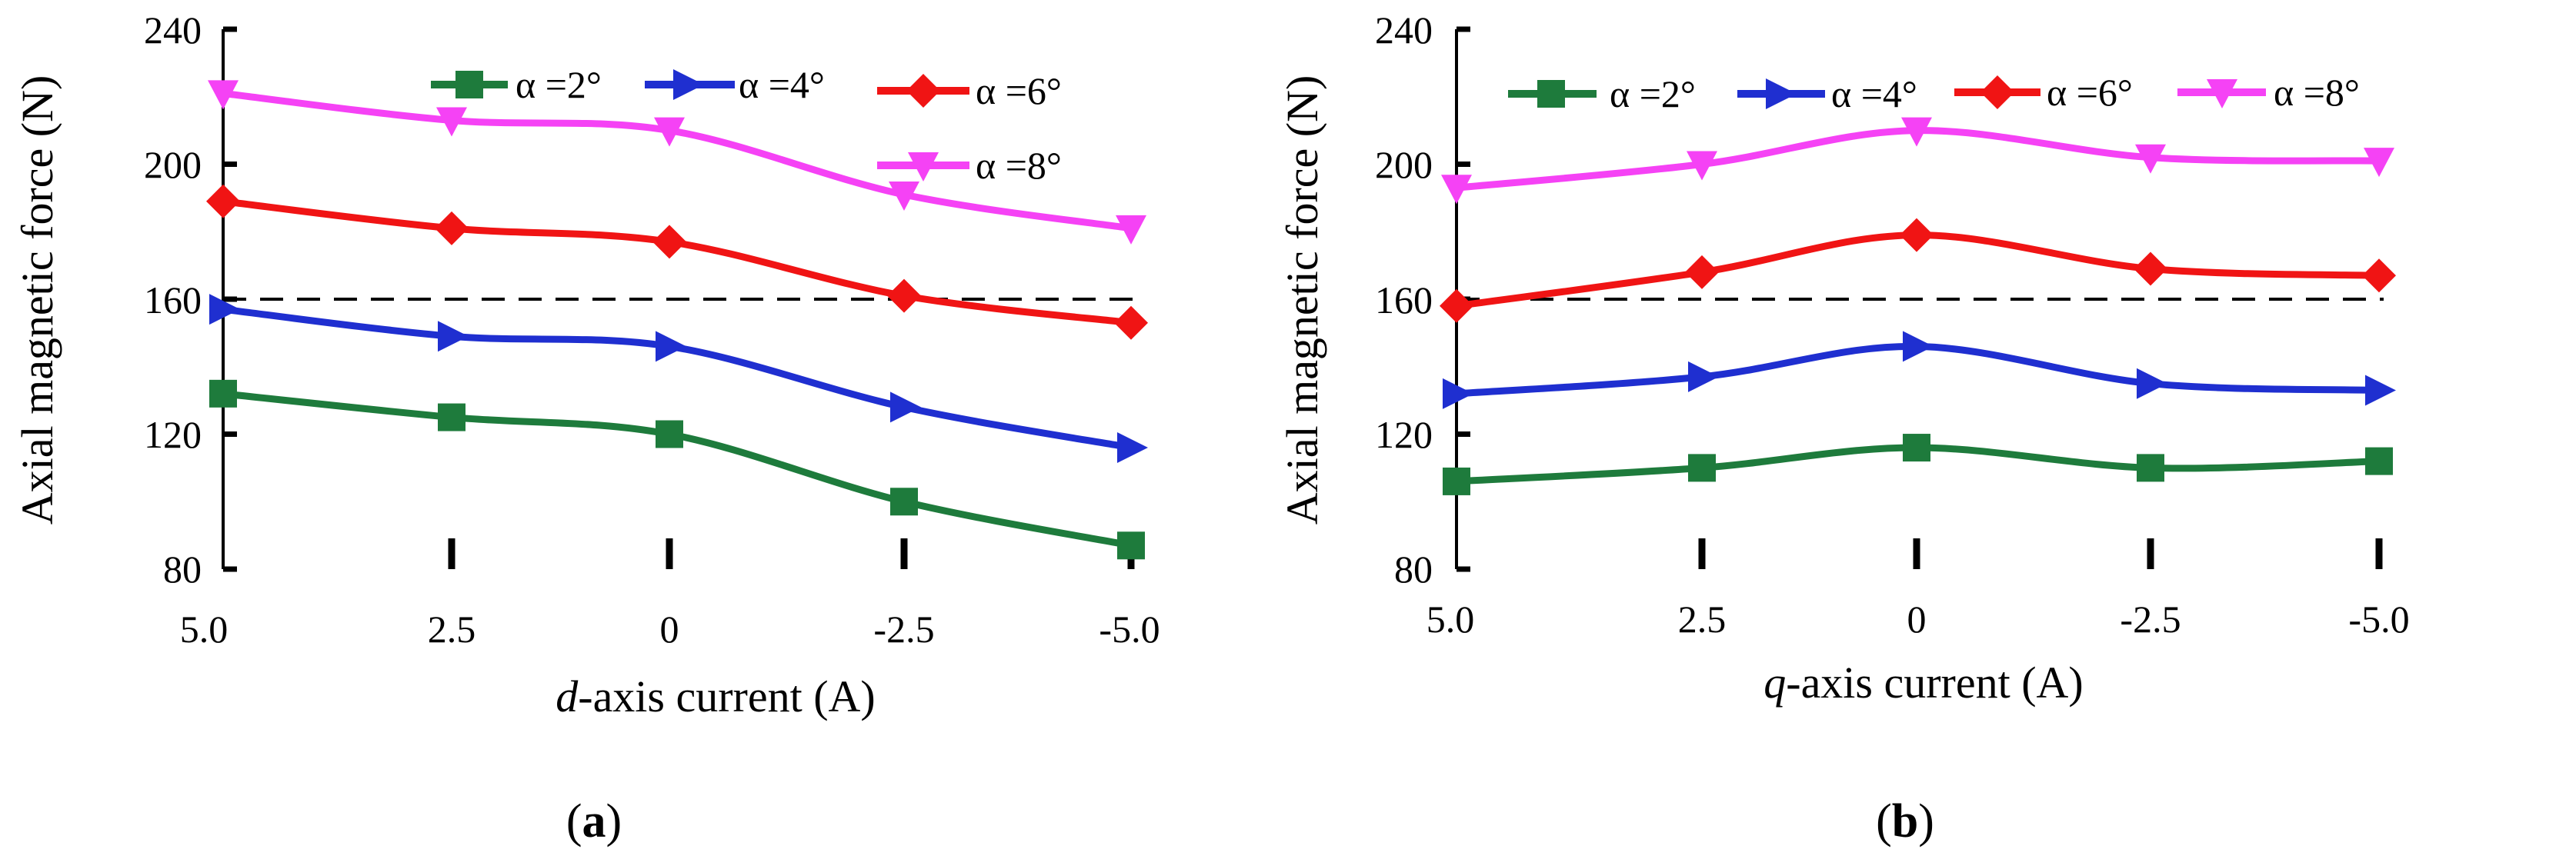 The width and height of the screenshot is (2576, 856). I want to click on legend-label: α =2°, so click(1653, 93).